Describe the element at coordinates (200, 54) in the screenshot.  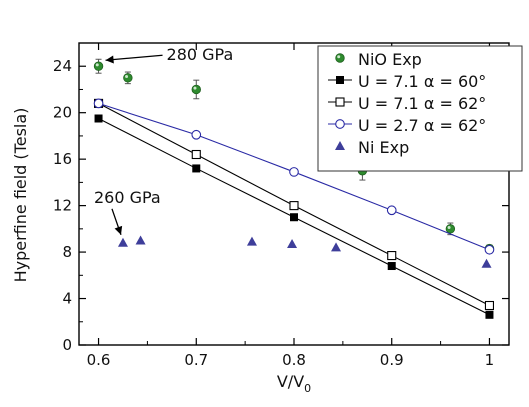
I see `annotation-280-gpa: 280 GPa` at that location.